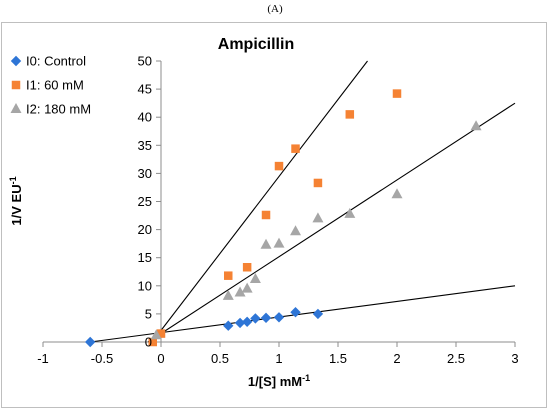 The height and width of the screenshot is (411, 550). I want to click on x-tick-label: 1, so click(278, 358).